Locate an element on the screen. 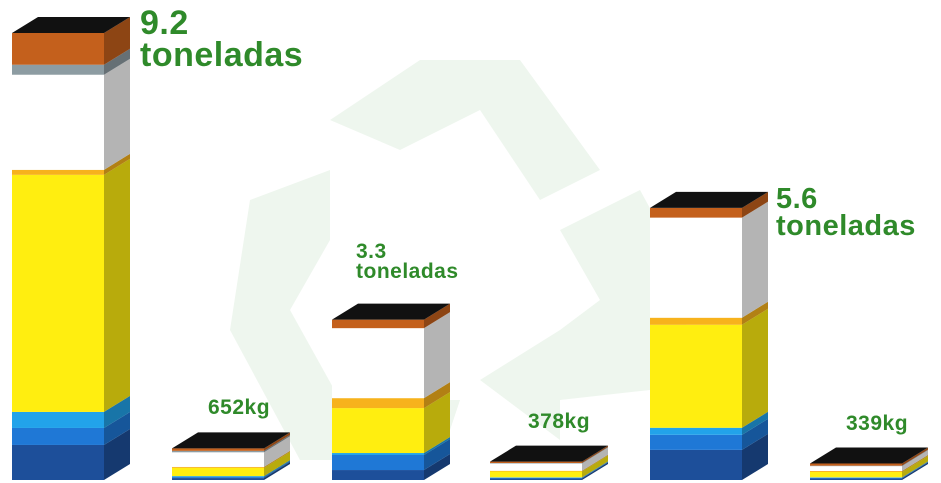 This screenshot has height=483, width=941. total-label: 3.3 toneladas is located at coordinates (407, 261).